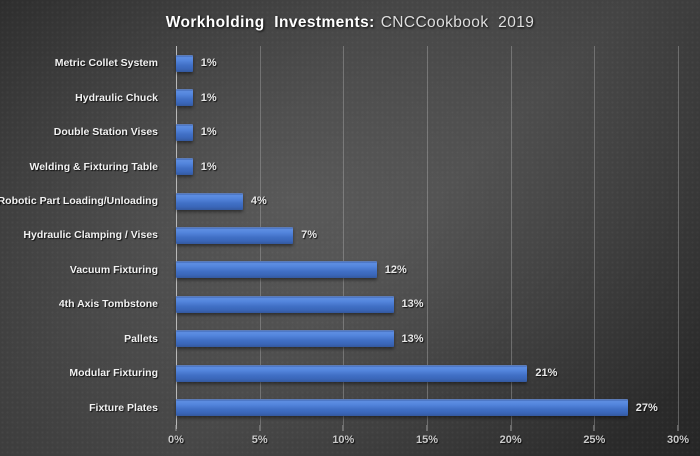 The width and height of the screenshot is (700, 456). Describe the element at coordinates (546, 373) in the screenshot. I see `value-label: 21%` at that location.